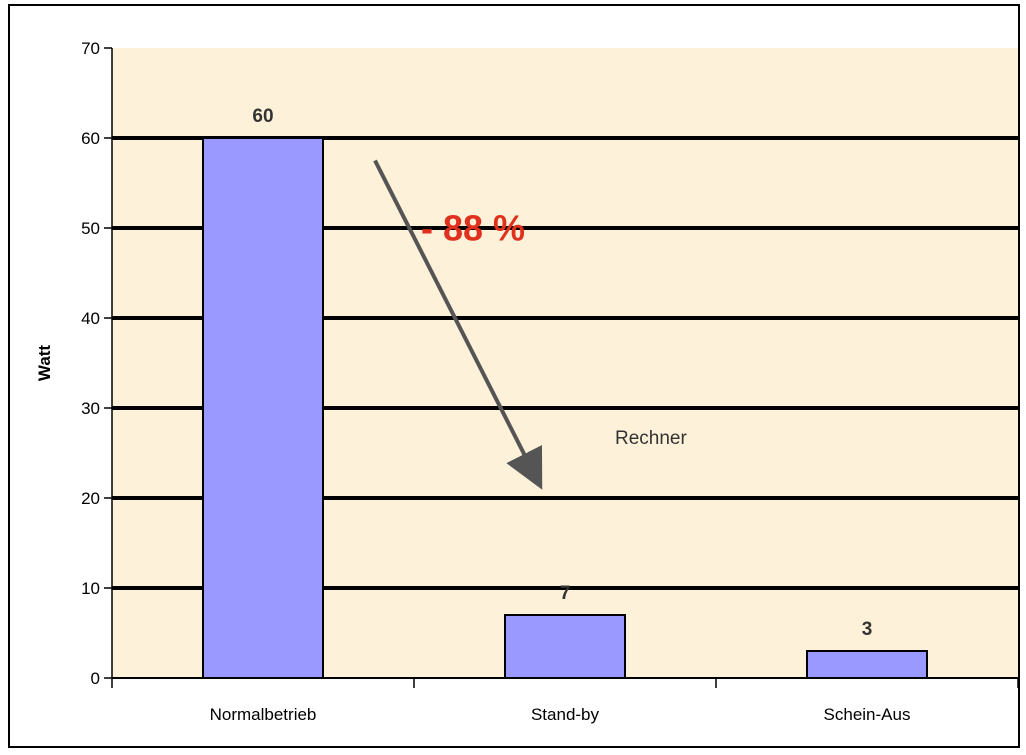 The height and width of the screenshot is (755, 1026). Describe the element at coordinates (90, 408) in the screenshot. I see `y-tick-label: 30` at that location.